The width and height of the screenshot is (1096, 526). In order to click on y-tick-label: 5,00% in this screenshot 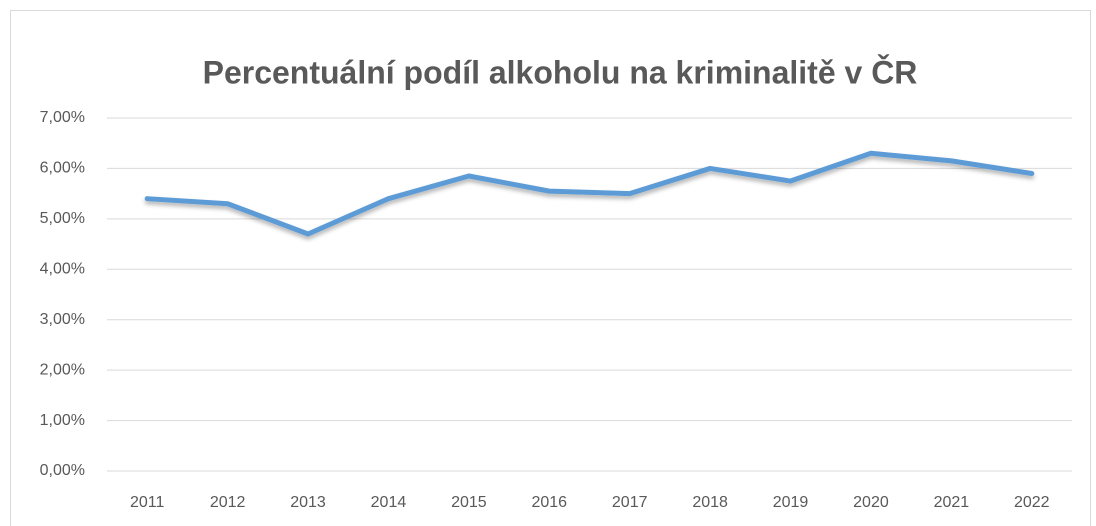, I will do `click(62, 218)`.